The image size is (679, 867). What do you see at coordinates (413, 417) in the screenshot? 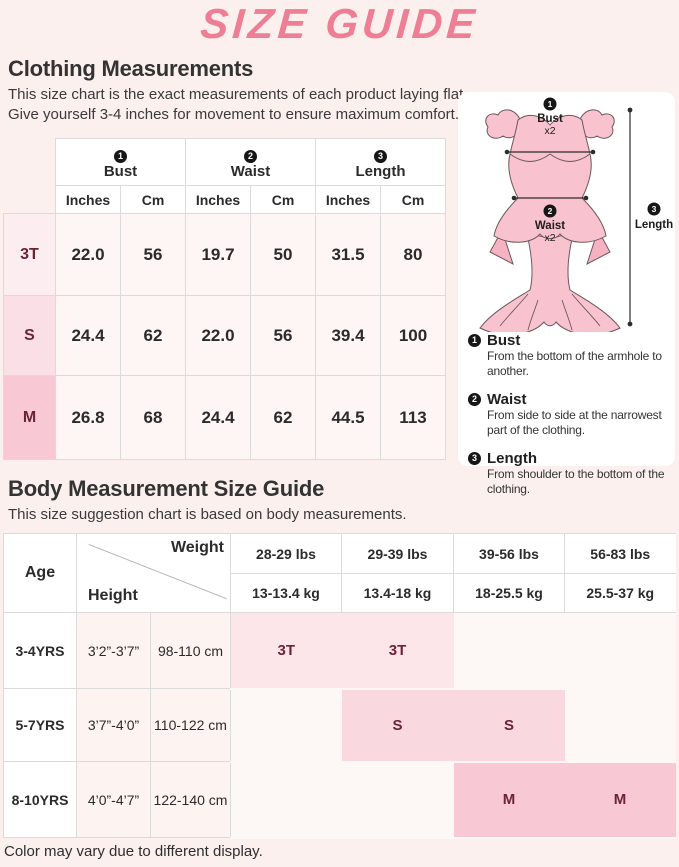
I see `measurement-cell: 113` at bounding box center [413, 417].